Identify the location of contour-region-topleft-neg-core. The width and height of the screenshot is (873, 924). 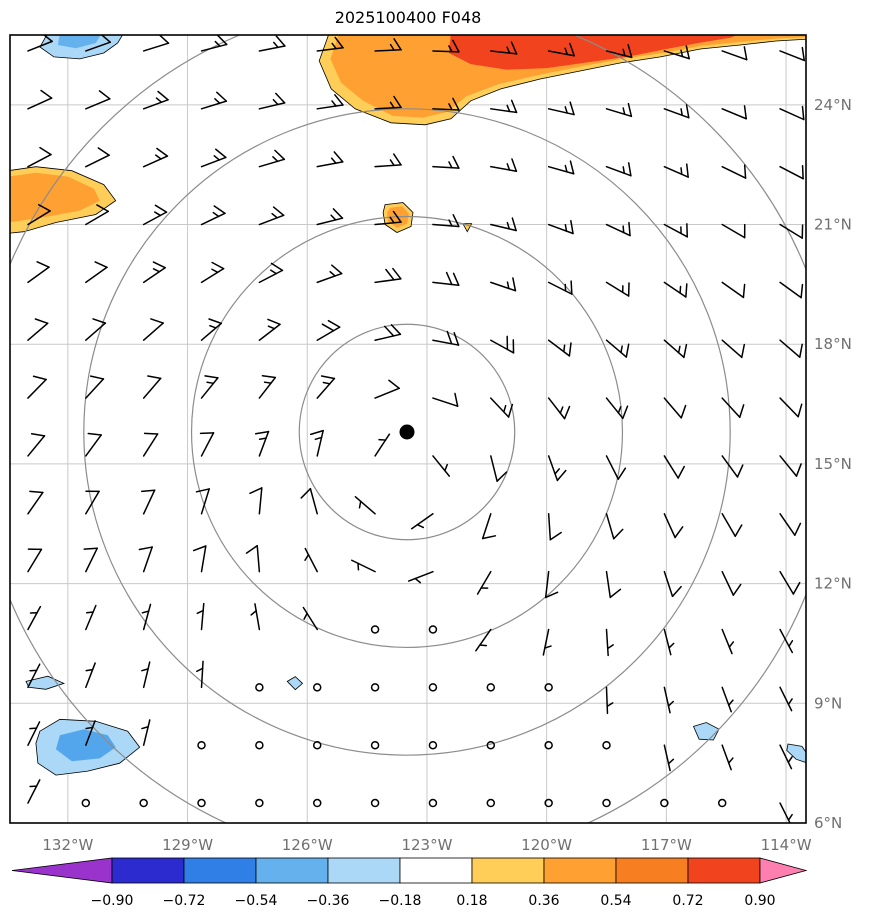
(79, 42).